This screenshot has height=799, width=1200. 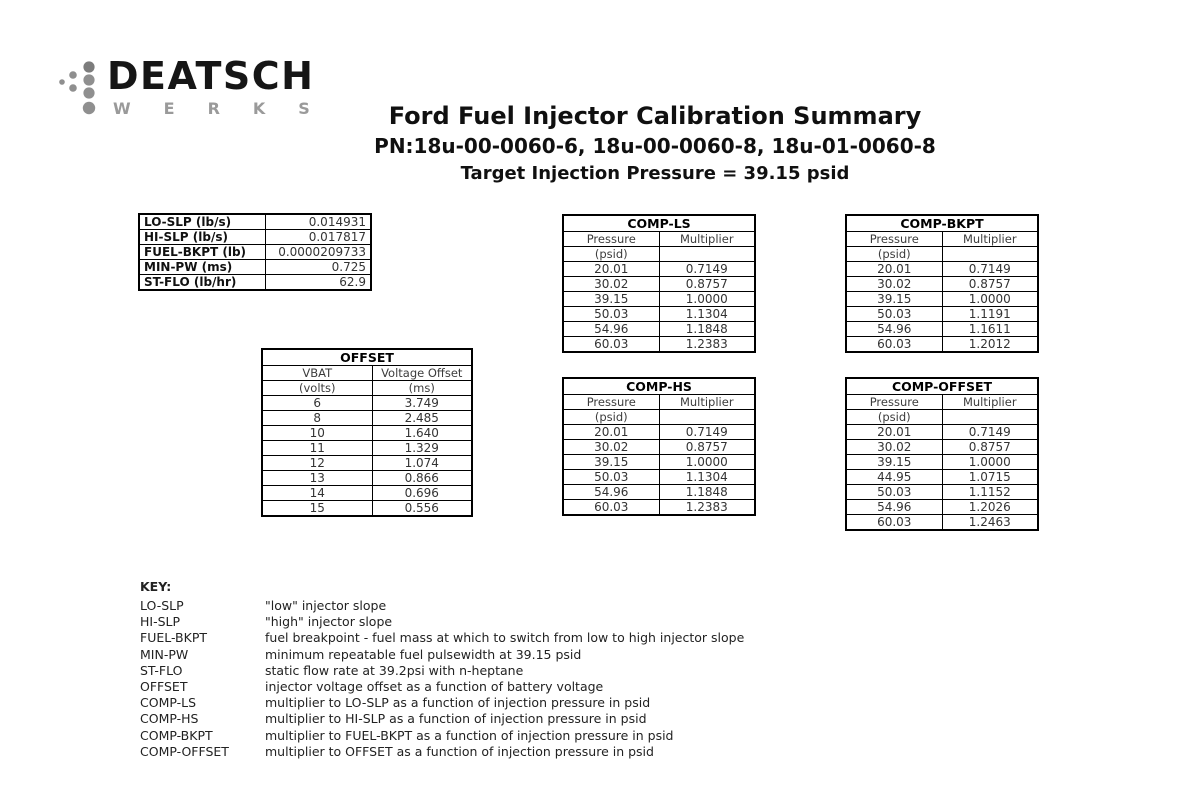 What do you see at coordinates (894, 477) in the screenshot?
I see `pressure-value: 44.95` at bounding box center [894, 477].